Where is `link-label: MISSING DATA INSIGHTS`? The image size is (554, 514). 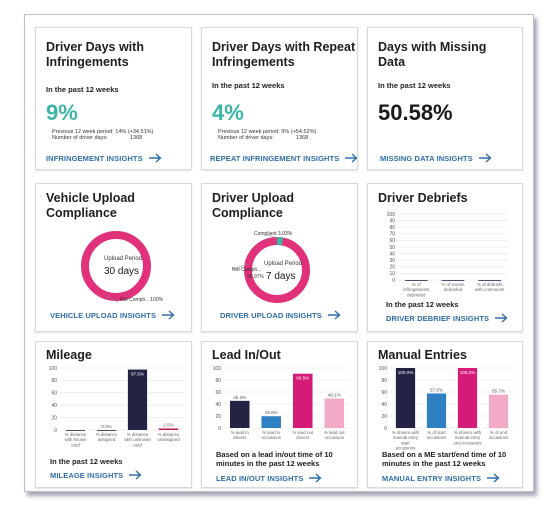 link-label: MISSING DATA INSIGHTS is located at coordinates (426, 158).